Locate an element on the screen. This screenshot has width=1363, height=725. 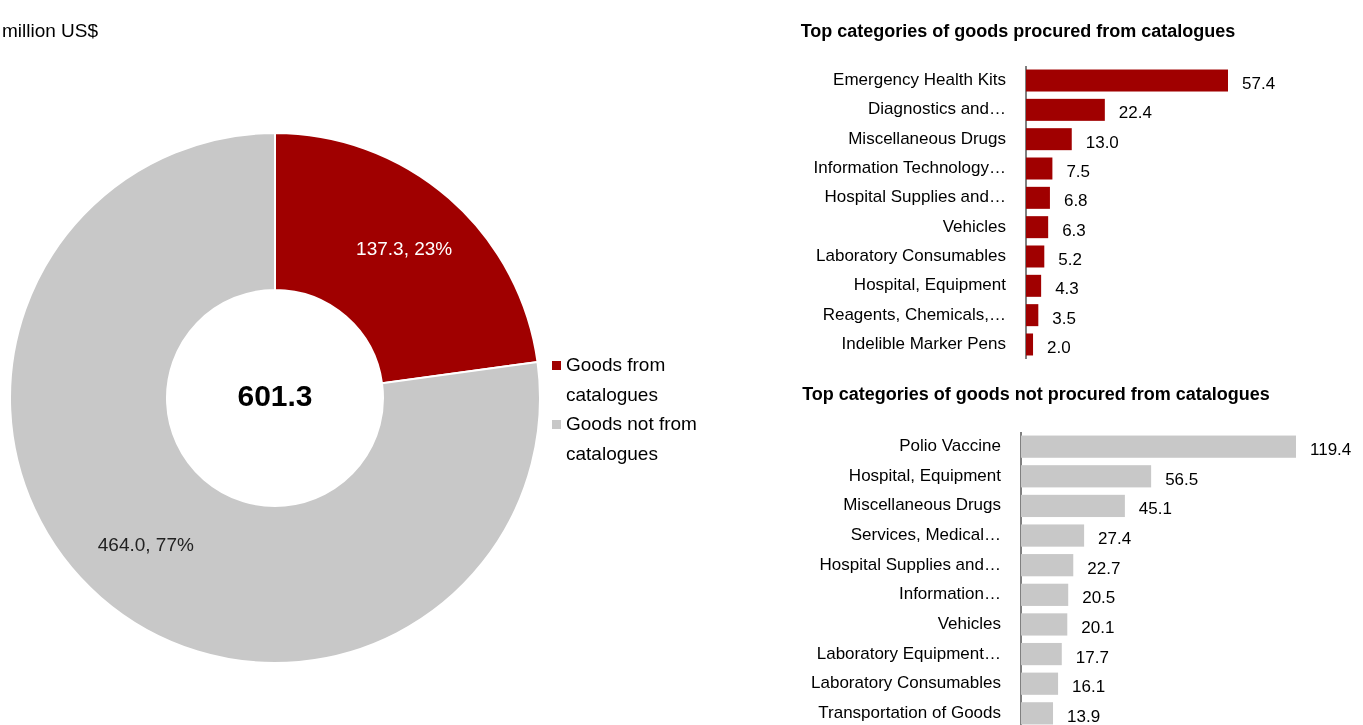
data-label: 20.1 is located at coordinates (1098, 627).